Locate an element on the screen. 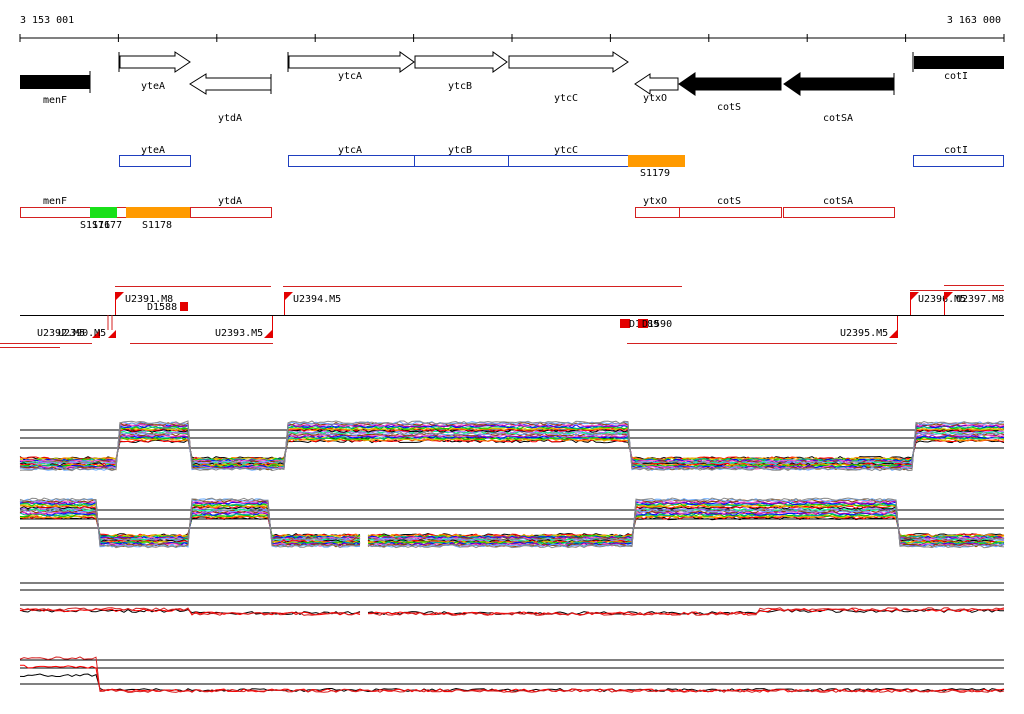 The height and width of the screenshot is (714, 1024). gene-ytcA-label: ytcA is located at coordinates (350, 76).